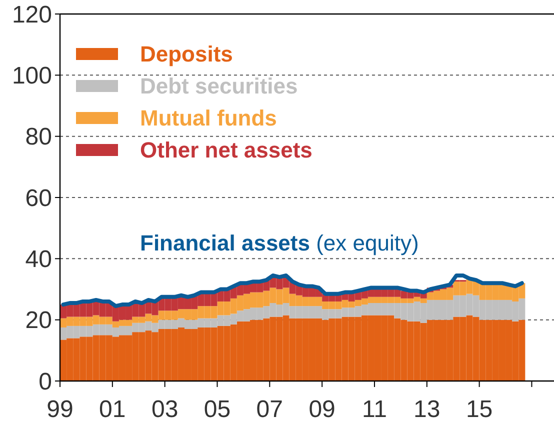 The height and width of the screenshot is (431, 554). What do you see at coordinates (38, 198) in the screenshot?
I see `y-tick-label: 60` at bounding box center [38, 198].